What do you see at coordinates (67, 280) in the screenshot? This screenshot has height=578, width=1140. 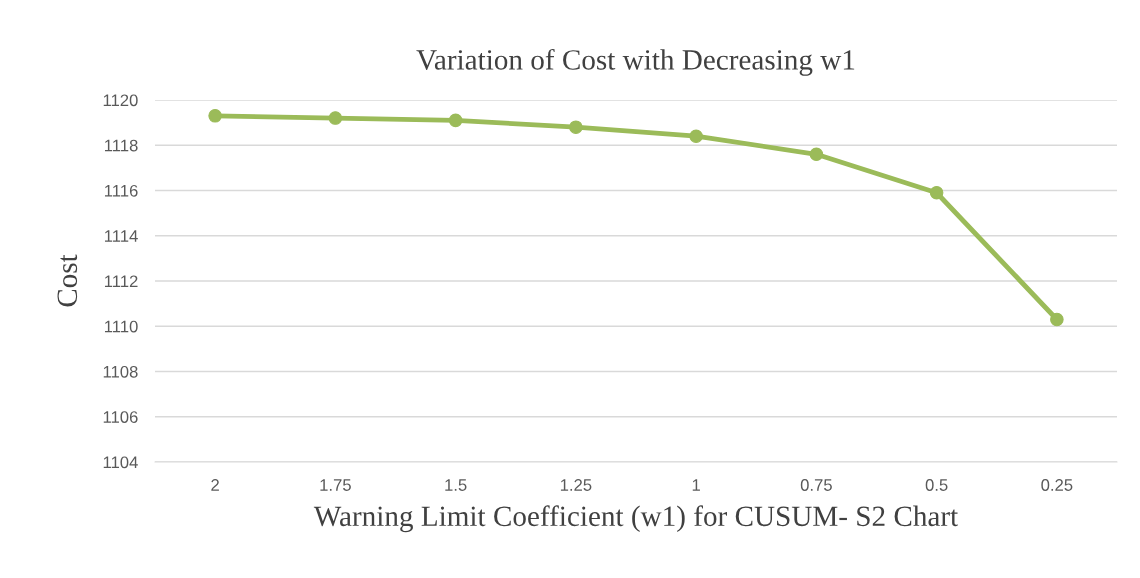 I see `y-axis-title: Cost` at bounding box center [67, 280].